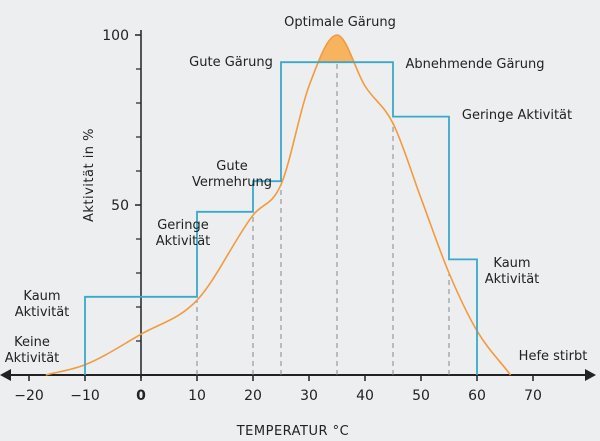  I want to click on x-tick-label: 30, so click(309, 396).